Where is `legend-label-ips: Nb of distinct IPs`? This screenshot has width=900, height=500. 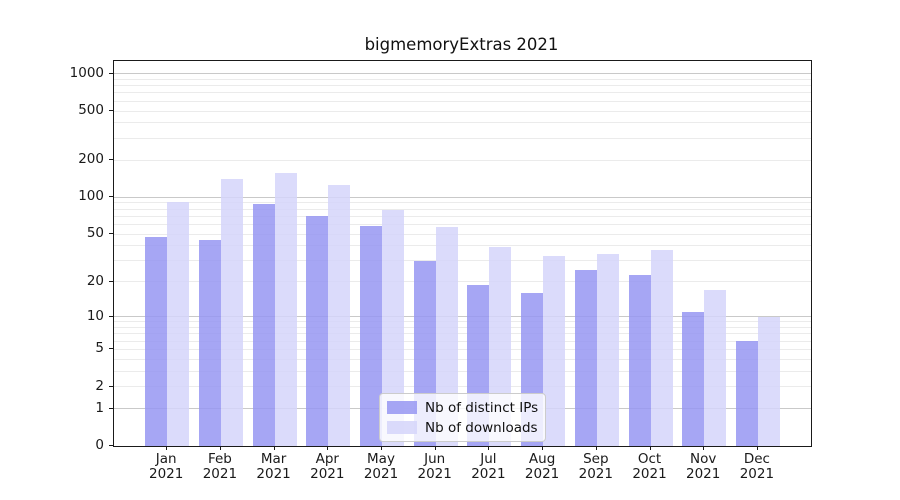
legend-label-ips: Nb of distinct IPs is located at coordinates (482, 407).